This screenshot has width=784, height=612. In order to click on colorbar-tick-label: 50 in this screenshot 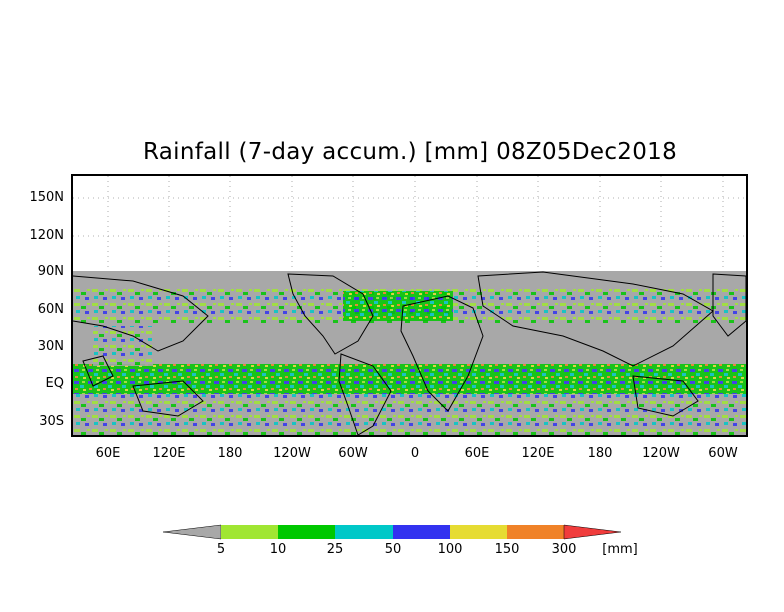, I will do `click(393, 549)`.